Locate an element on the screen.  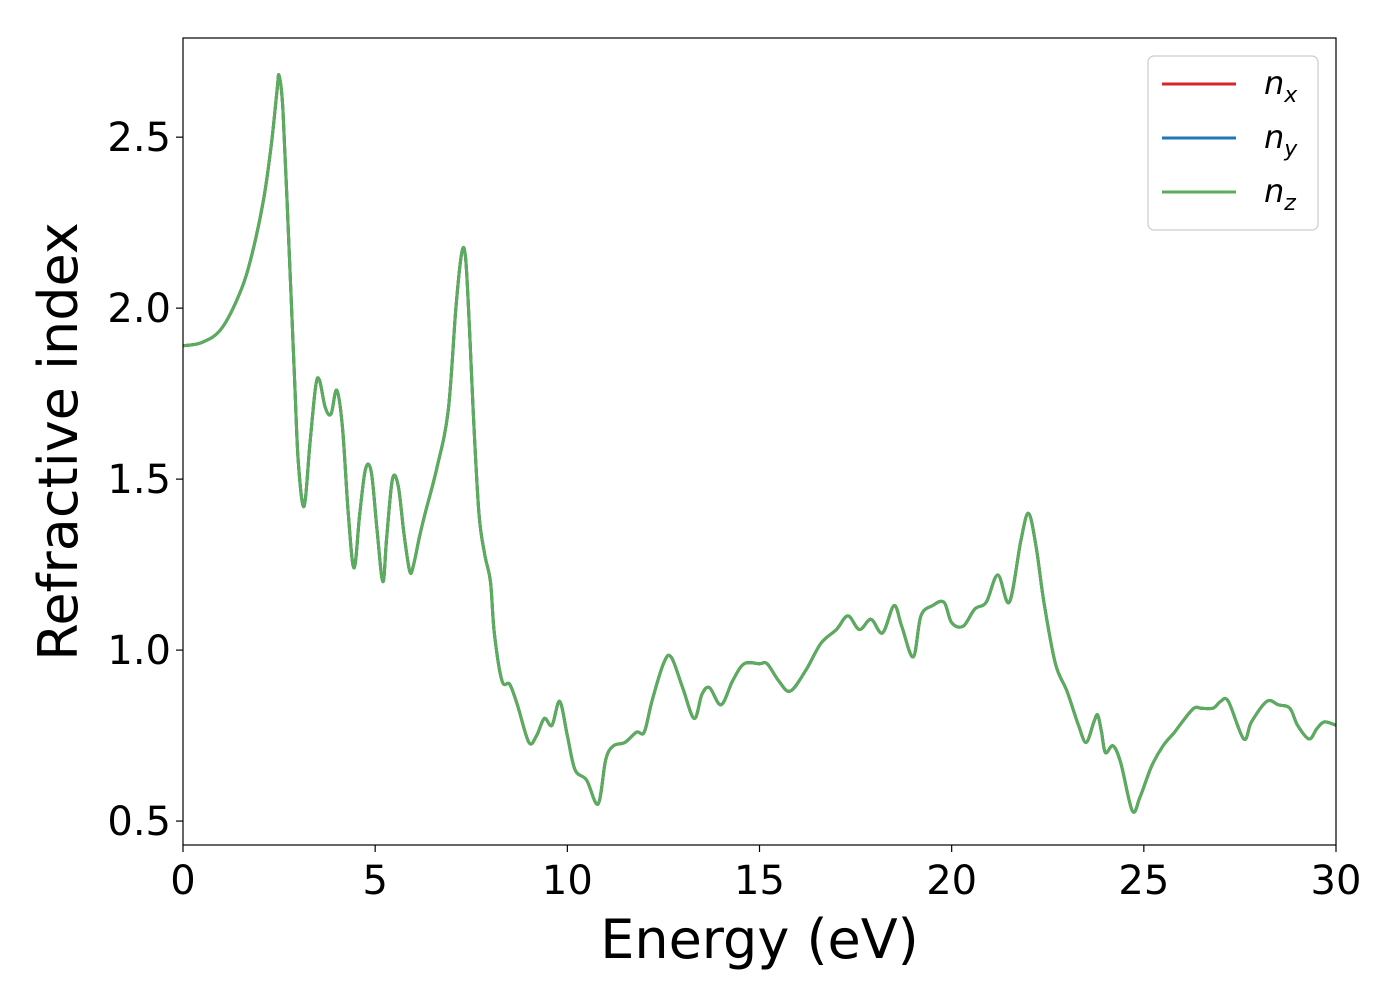
y-tick-label: 1.5 is located at coordinates (139, 480).